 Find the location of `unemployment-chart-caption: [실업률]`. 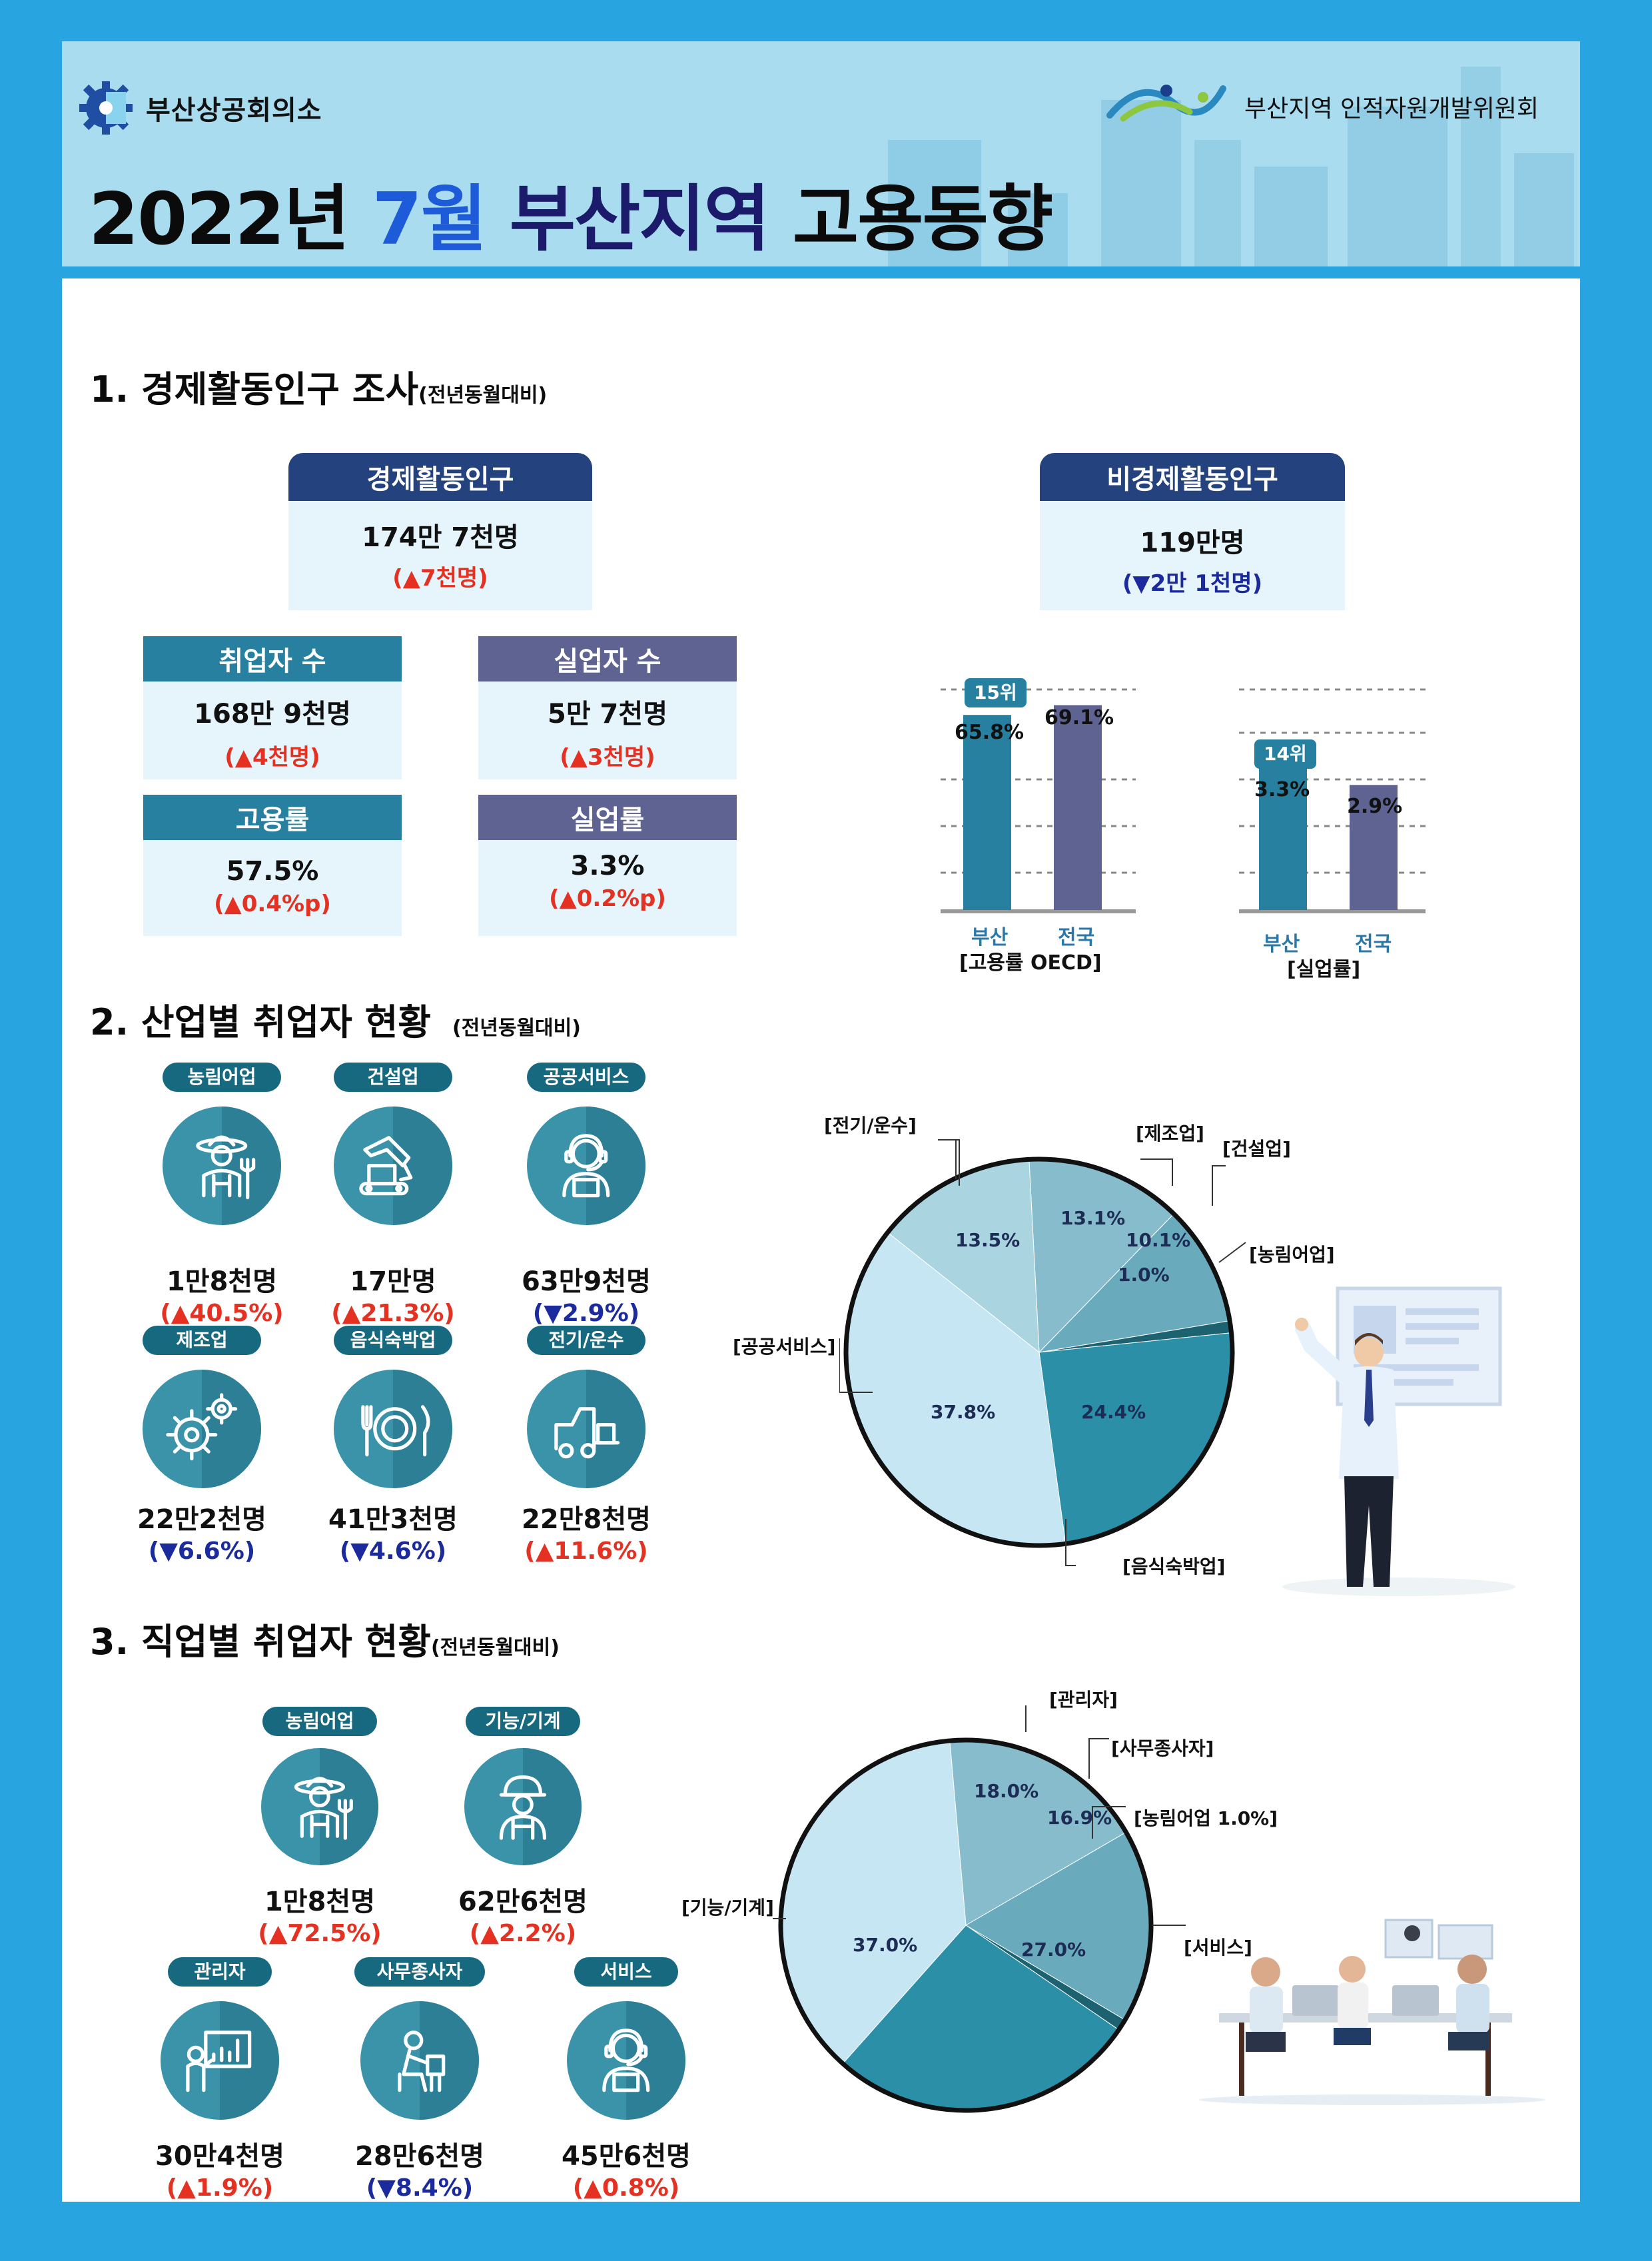

unemployment-chart-caption: [실업률] is located at coordinates (1324, 969).